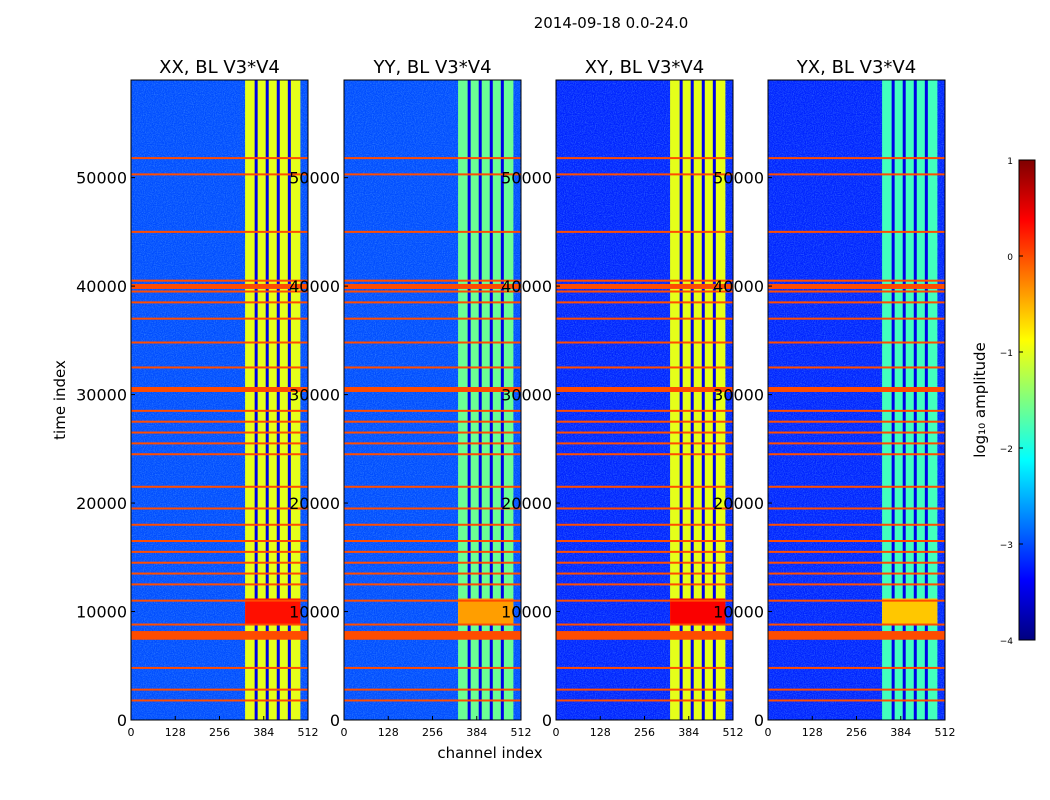 This screenshot has height=800, width=1050. I want to click on colorbar: log₁₀ amplitude 1 0 −1 −2 −3 −4, so click(1003, 402).